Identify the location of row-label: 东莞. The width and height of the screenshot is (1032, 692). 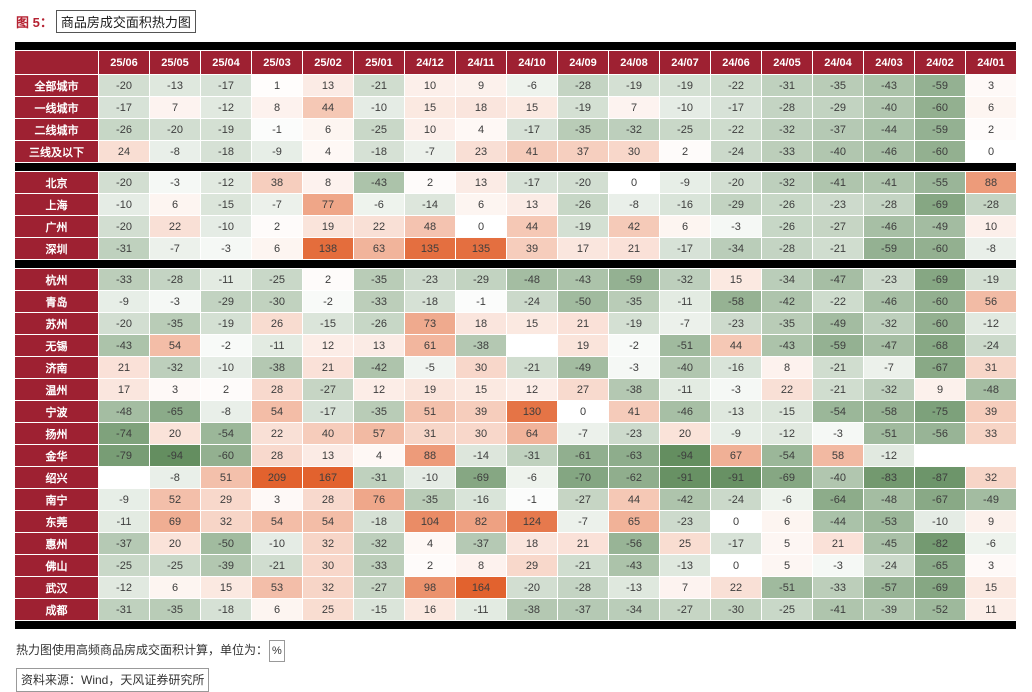
(56, 521).